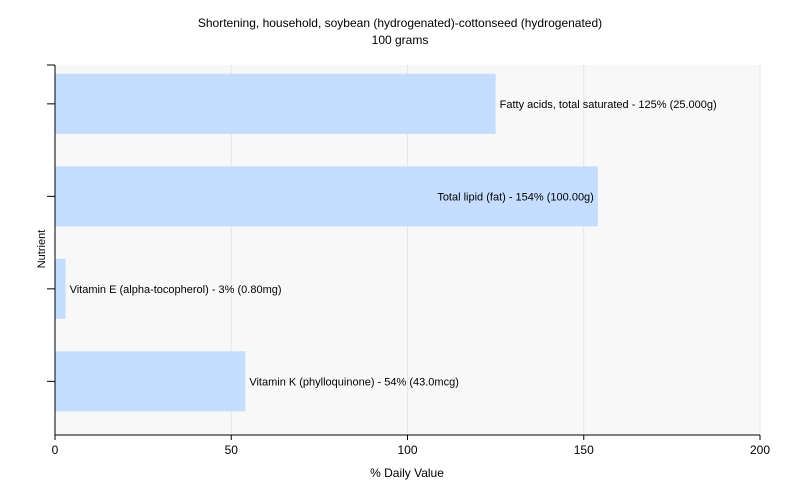 This screenshot has height=500, width=800. What do you see at coordinates (407, 450) in the screenshot?
I see `x-tick-label: 100` at bounding box center [407, 450].